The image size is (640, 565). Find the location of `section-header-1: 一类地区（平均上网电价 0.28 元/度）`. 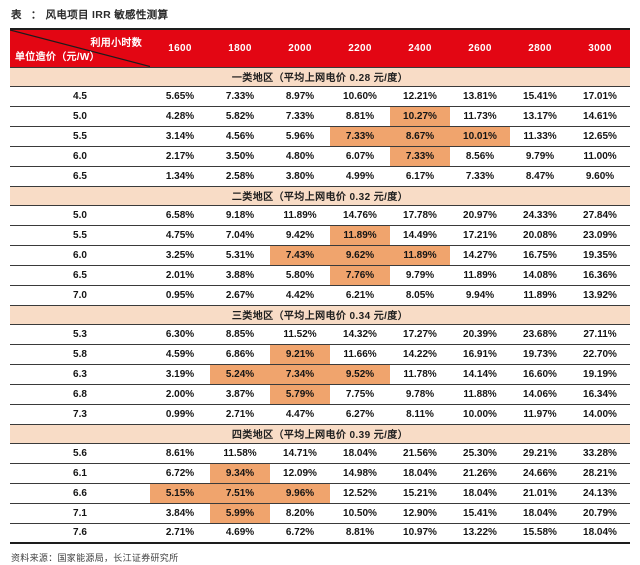

section-header-1: 一类地区（平均上网电价 0.28 元/度） is located at coordinates (320, 76).